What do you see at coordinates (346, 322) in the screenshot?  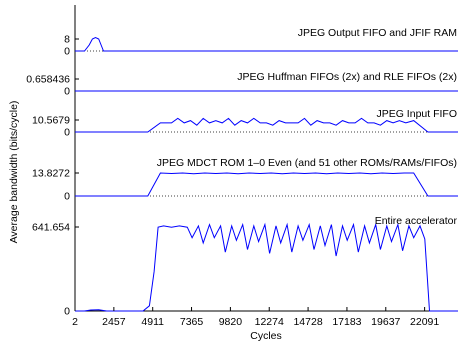 I see `x-tick-label: 17183` at bounding box center [346, 322].